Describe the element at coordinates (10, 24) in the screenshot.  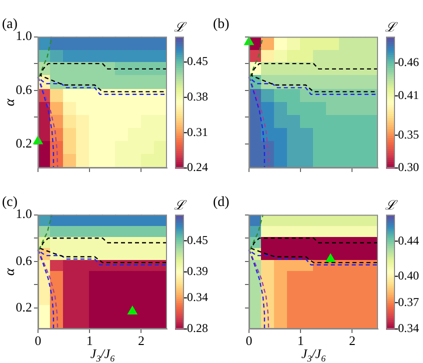
I see `chart-title: (a)` at that location.